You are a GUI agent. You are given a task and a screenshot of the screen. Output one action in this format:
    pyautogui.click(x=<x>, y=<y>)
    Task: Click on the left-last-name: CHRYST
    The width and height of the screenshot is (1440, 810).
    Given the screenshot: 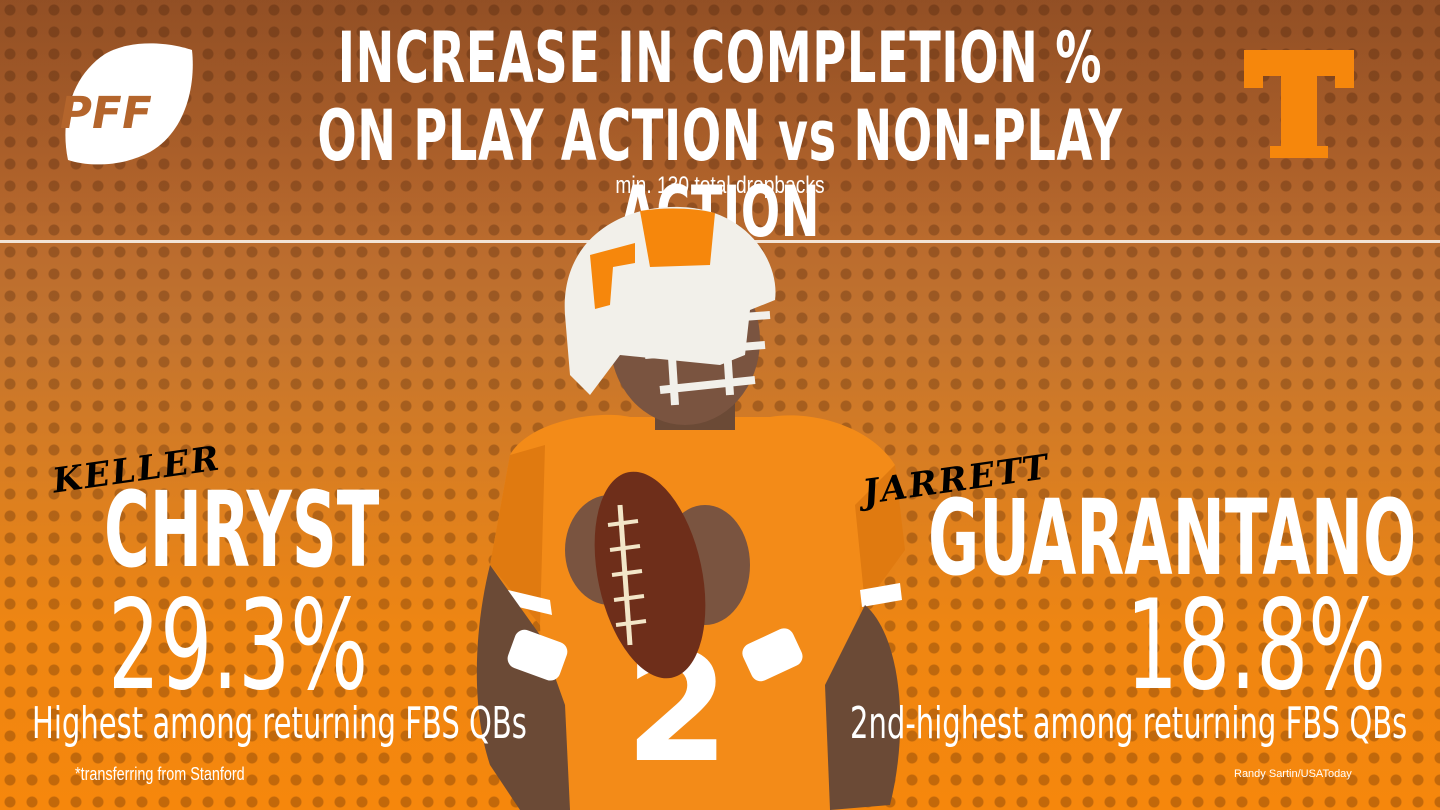 What is the action you would take?
    pyautogui.click(x=242, y=530)
    